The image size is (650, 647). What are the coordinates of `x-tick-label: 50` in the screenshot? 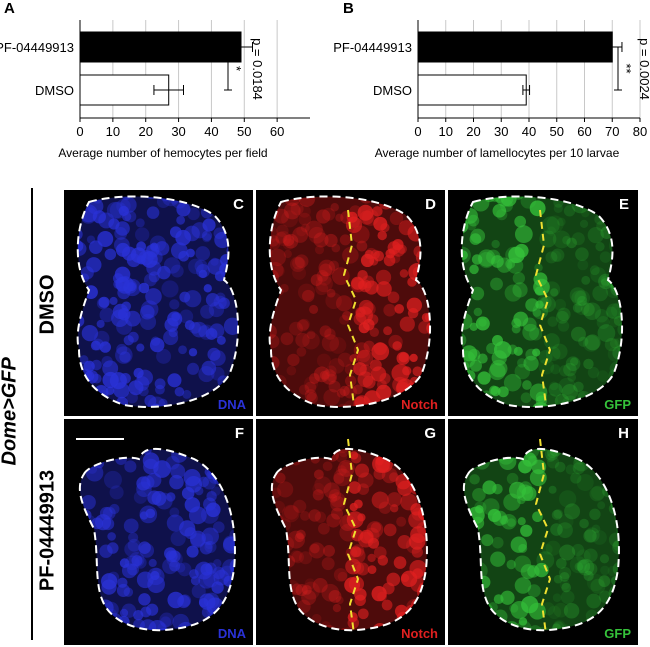 It's located at (557, 131).